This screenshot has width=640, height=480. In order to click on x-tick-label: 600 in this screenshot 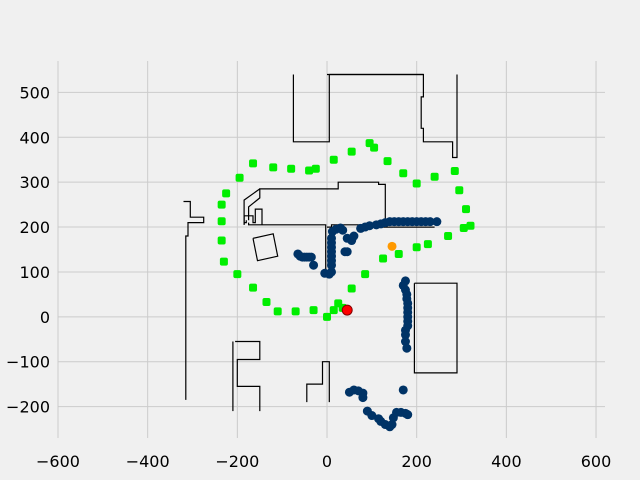, I will do `click(596, 461)`.